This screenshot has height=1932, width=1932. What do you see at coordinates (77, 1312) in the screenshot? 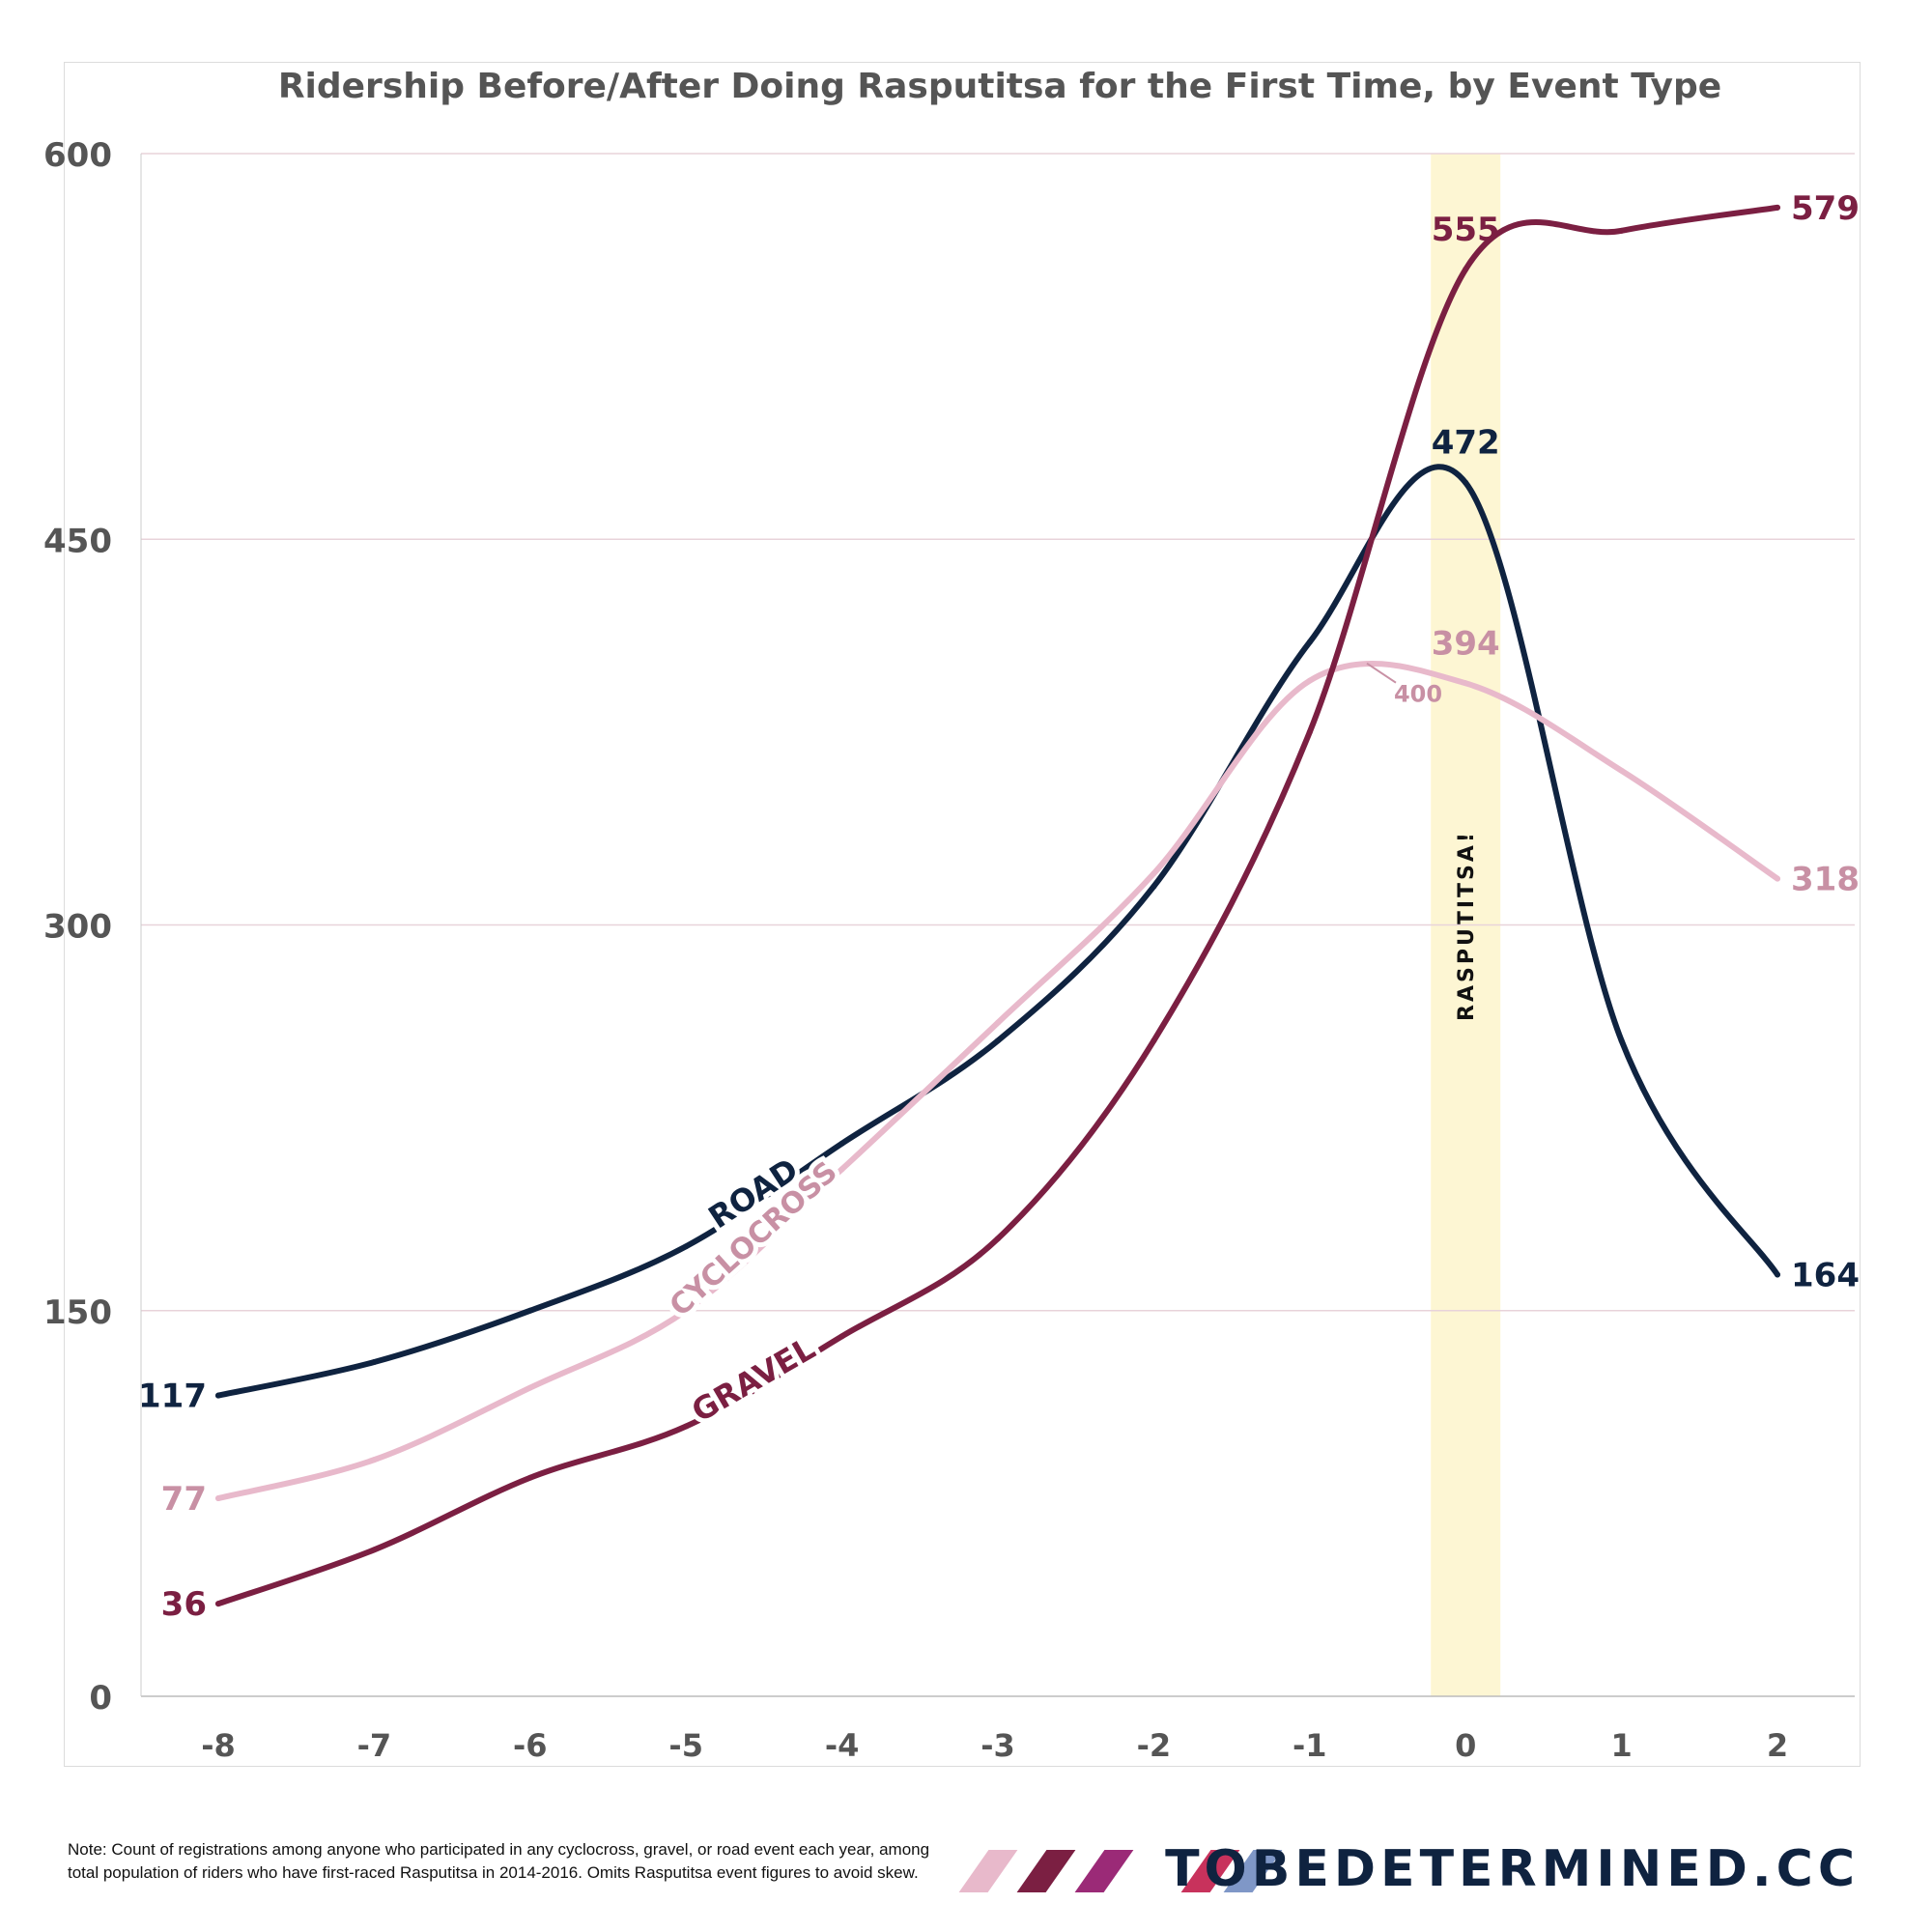
I see `y-tick-label: 150` at bounding box center [77, 1312].